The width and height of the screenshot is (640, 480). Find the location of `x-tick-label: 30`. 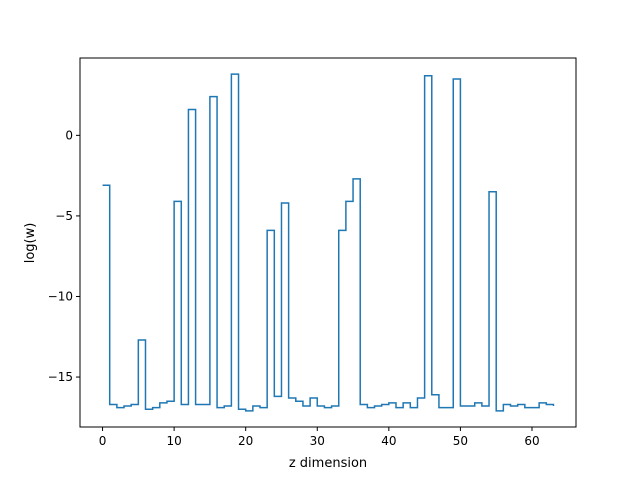

x-tick-label: 30 is located at coordinates (317, 441).